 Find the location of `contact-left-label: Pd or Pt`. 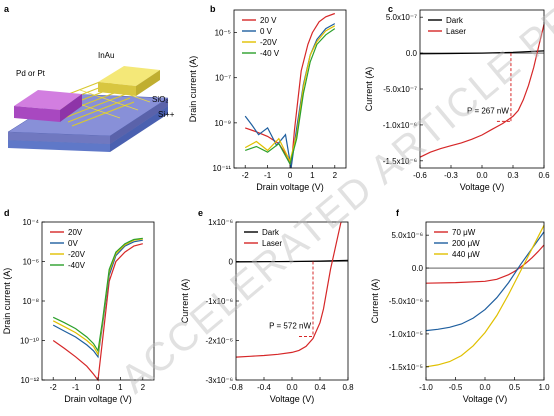

contact-left-label: Pd or Pt is located at coordinates (31, 73).